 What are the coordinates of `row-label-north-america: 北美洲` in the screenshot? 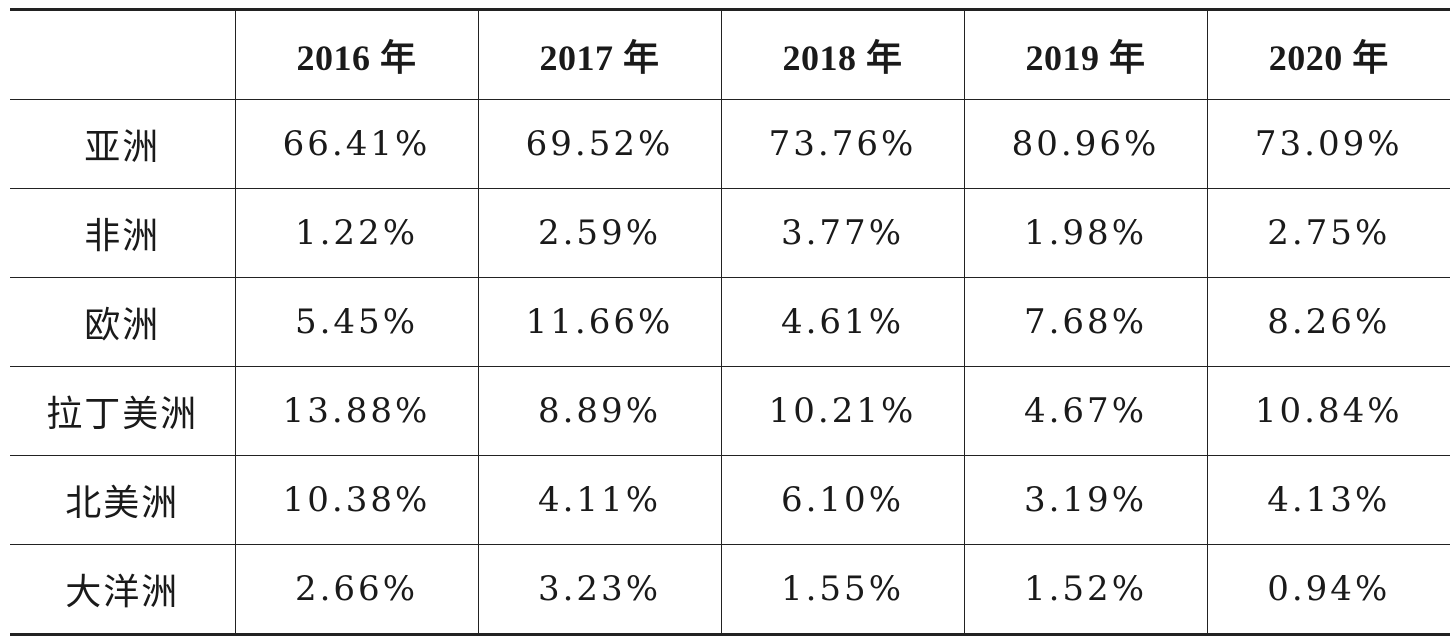 It's located at (122, 500).